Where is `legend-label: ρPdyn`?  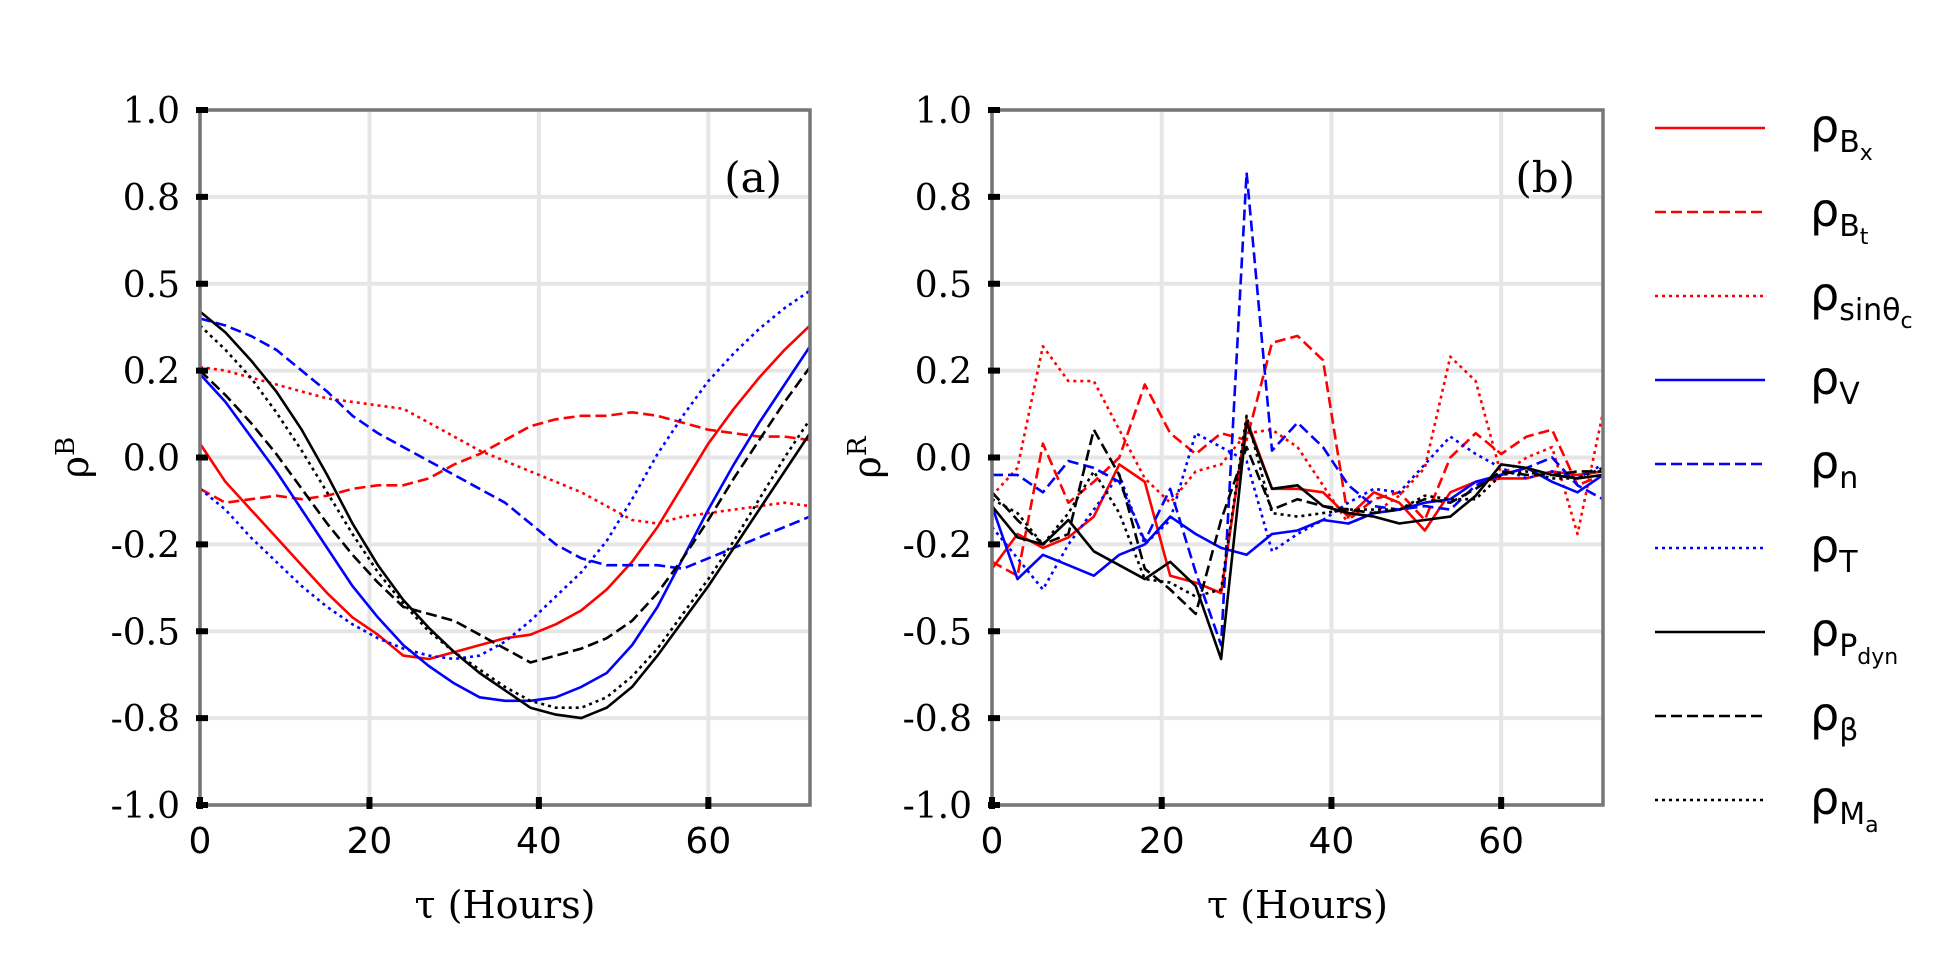
legend-label: ρPdyn is located at coordinates (1854, 636).